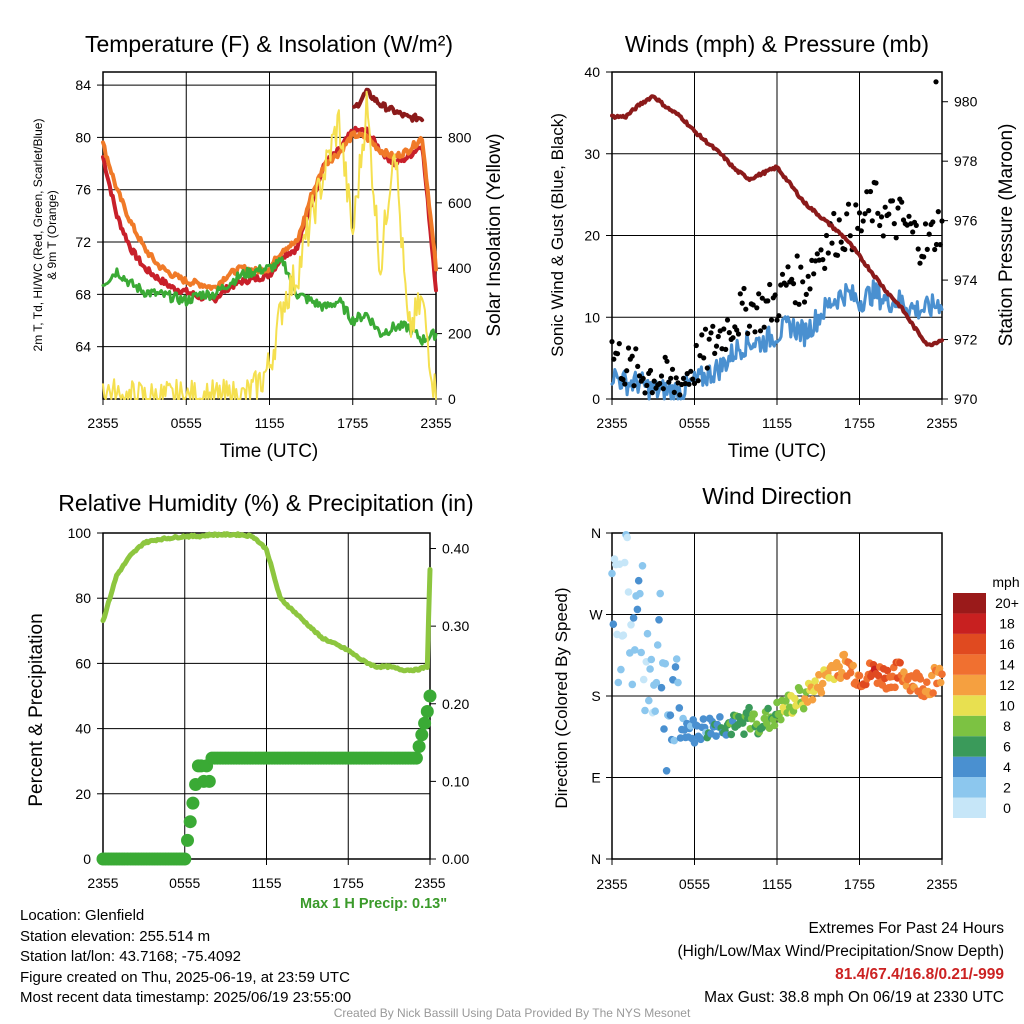 The height and width of the screenshot is (1024, 1024). What do you see at coordinates (1007, 603) in the screenshot?
I see `colorbar-label: 20+` at bounding box center [1007, 603].